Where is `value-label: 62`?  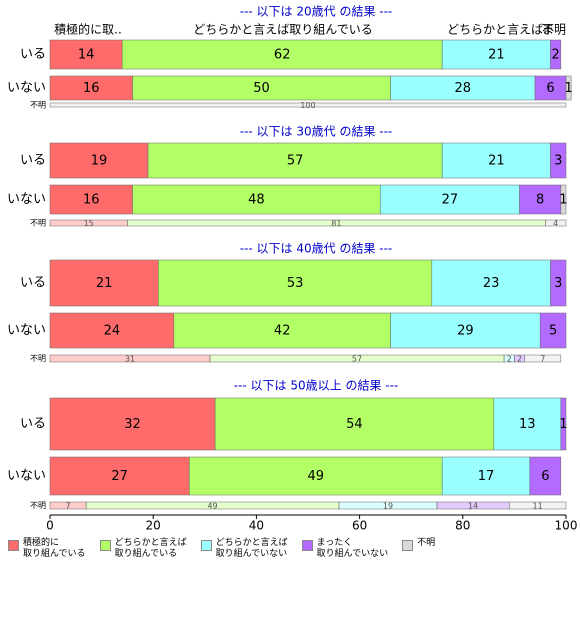 value-label: 62 is located at coordinates (282, 55).